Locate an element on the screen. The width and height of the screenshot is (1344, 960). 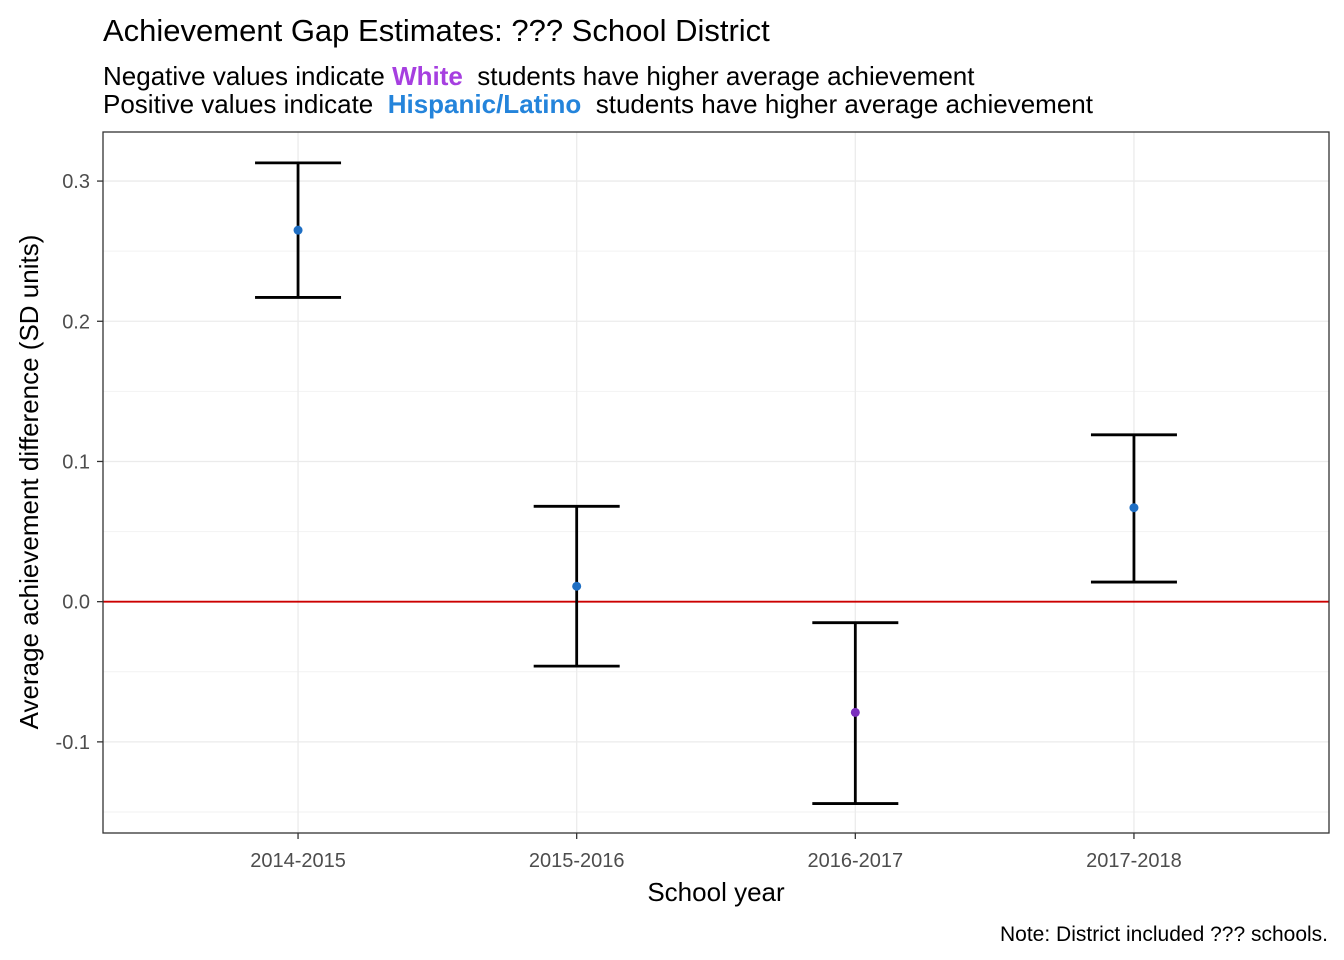
estimate-point-2016-2017 is located at coordinates (855, 712).